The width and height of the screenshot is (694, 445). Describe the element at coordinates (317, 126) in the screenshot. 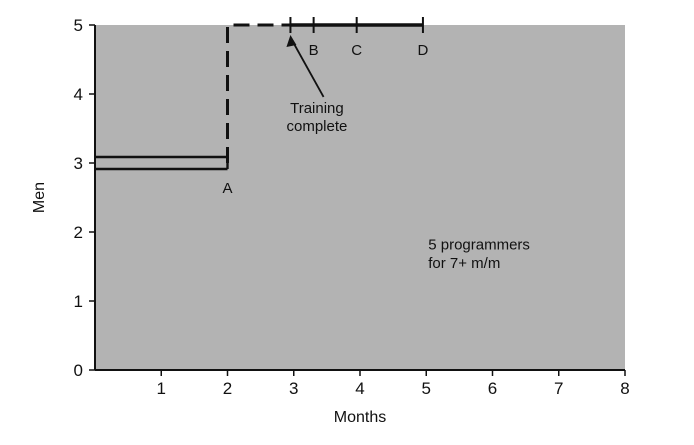

I see `annotation-training-line2: complete` at that location.